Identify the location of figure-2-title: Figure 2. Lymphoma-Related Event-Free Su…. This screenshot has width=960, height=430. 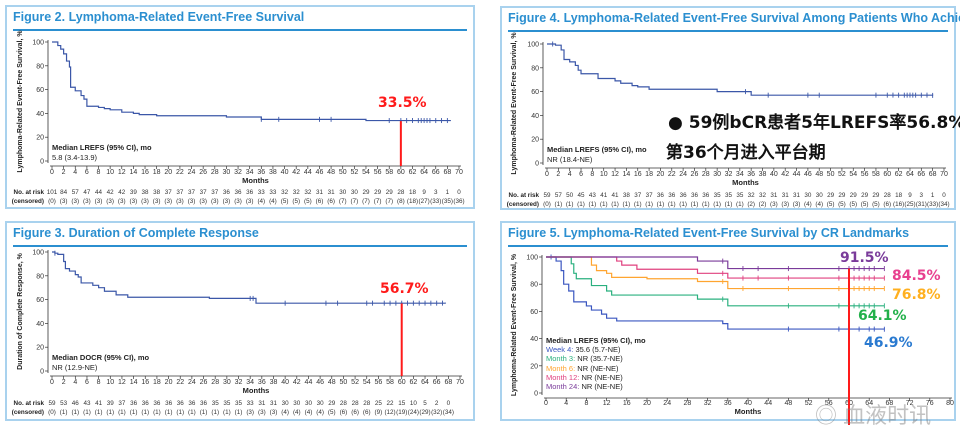
(159, 17).